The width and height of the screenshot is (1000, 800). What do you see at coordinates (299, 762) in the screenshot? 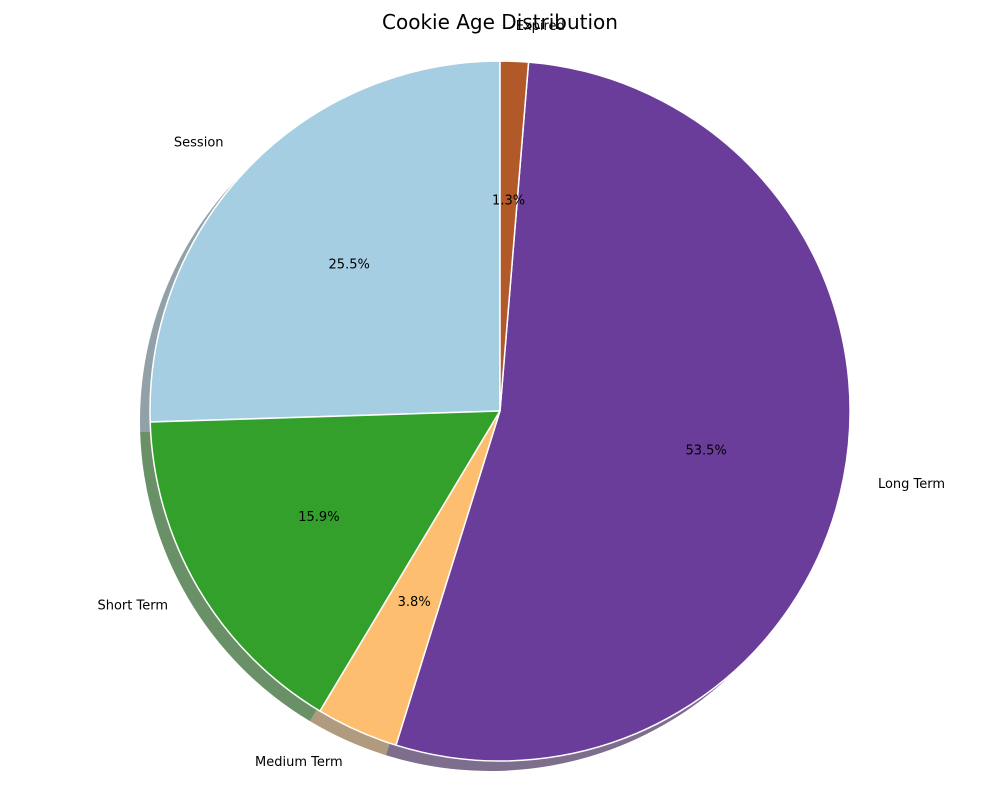
I see `slice-label-medium-term: Medium Term` at bounding box center [299, 762].